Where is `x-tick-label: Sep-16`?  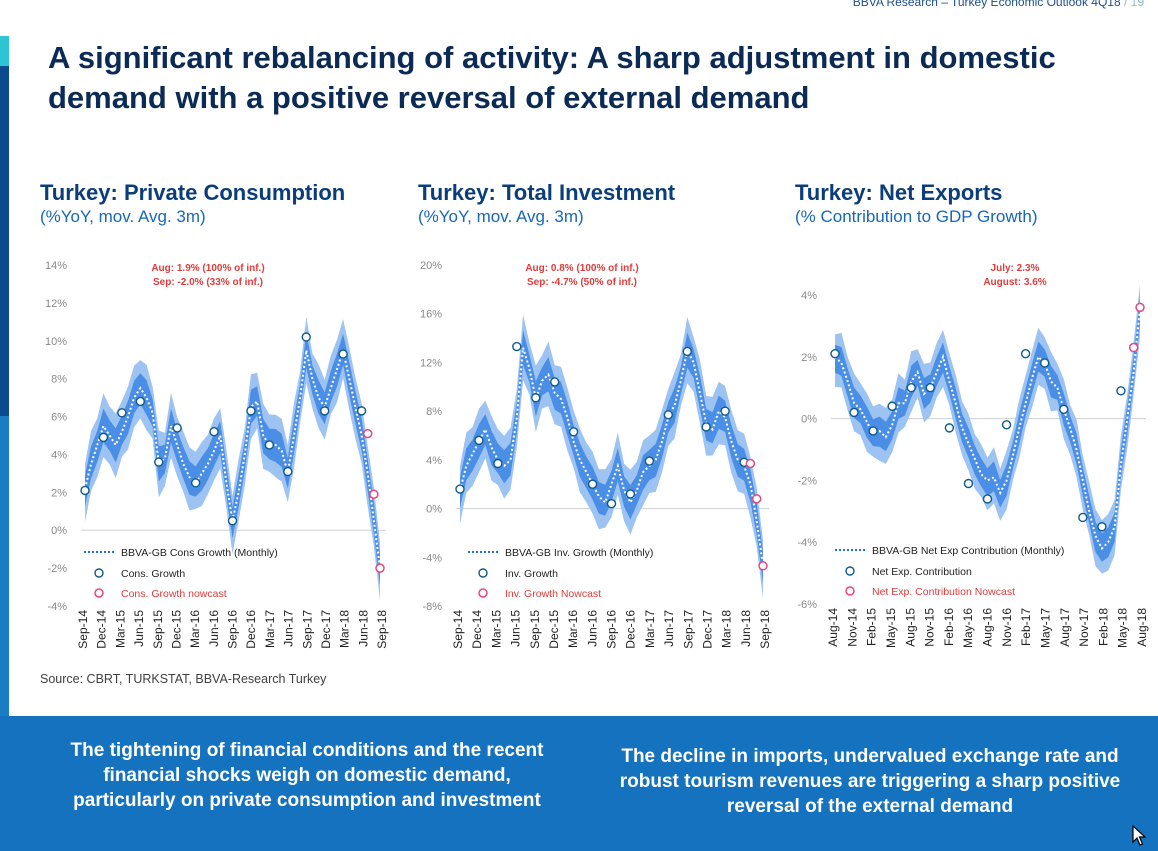
x-tick-label: Sep-16 is located at coordinates (233, 629).